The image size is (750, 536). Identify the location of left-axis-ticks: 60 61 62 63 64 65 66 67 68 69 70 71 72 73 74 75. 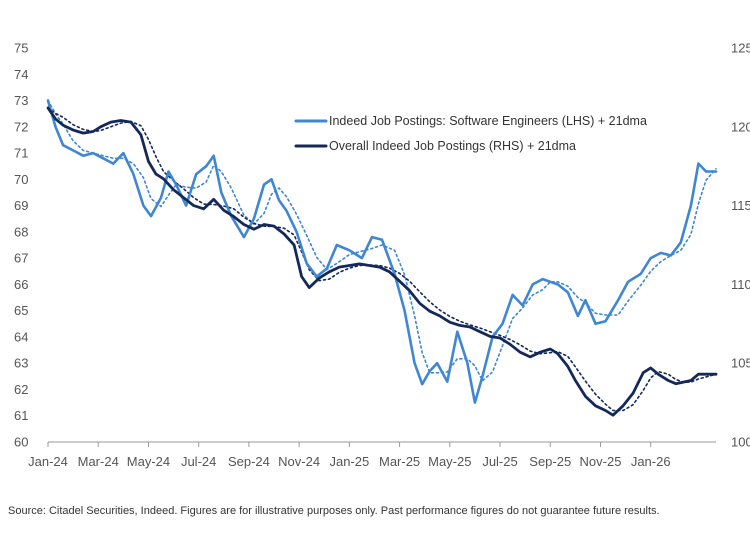
(21, 245).